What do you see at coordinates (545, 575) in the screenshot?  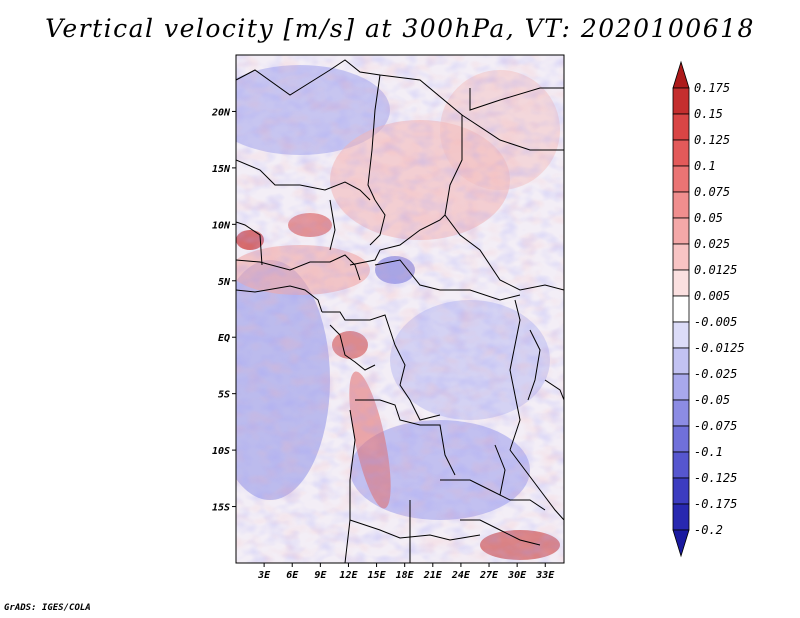 I see `lon-tick-label: 33E` at bounding box center [545, 575].